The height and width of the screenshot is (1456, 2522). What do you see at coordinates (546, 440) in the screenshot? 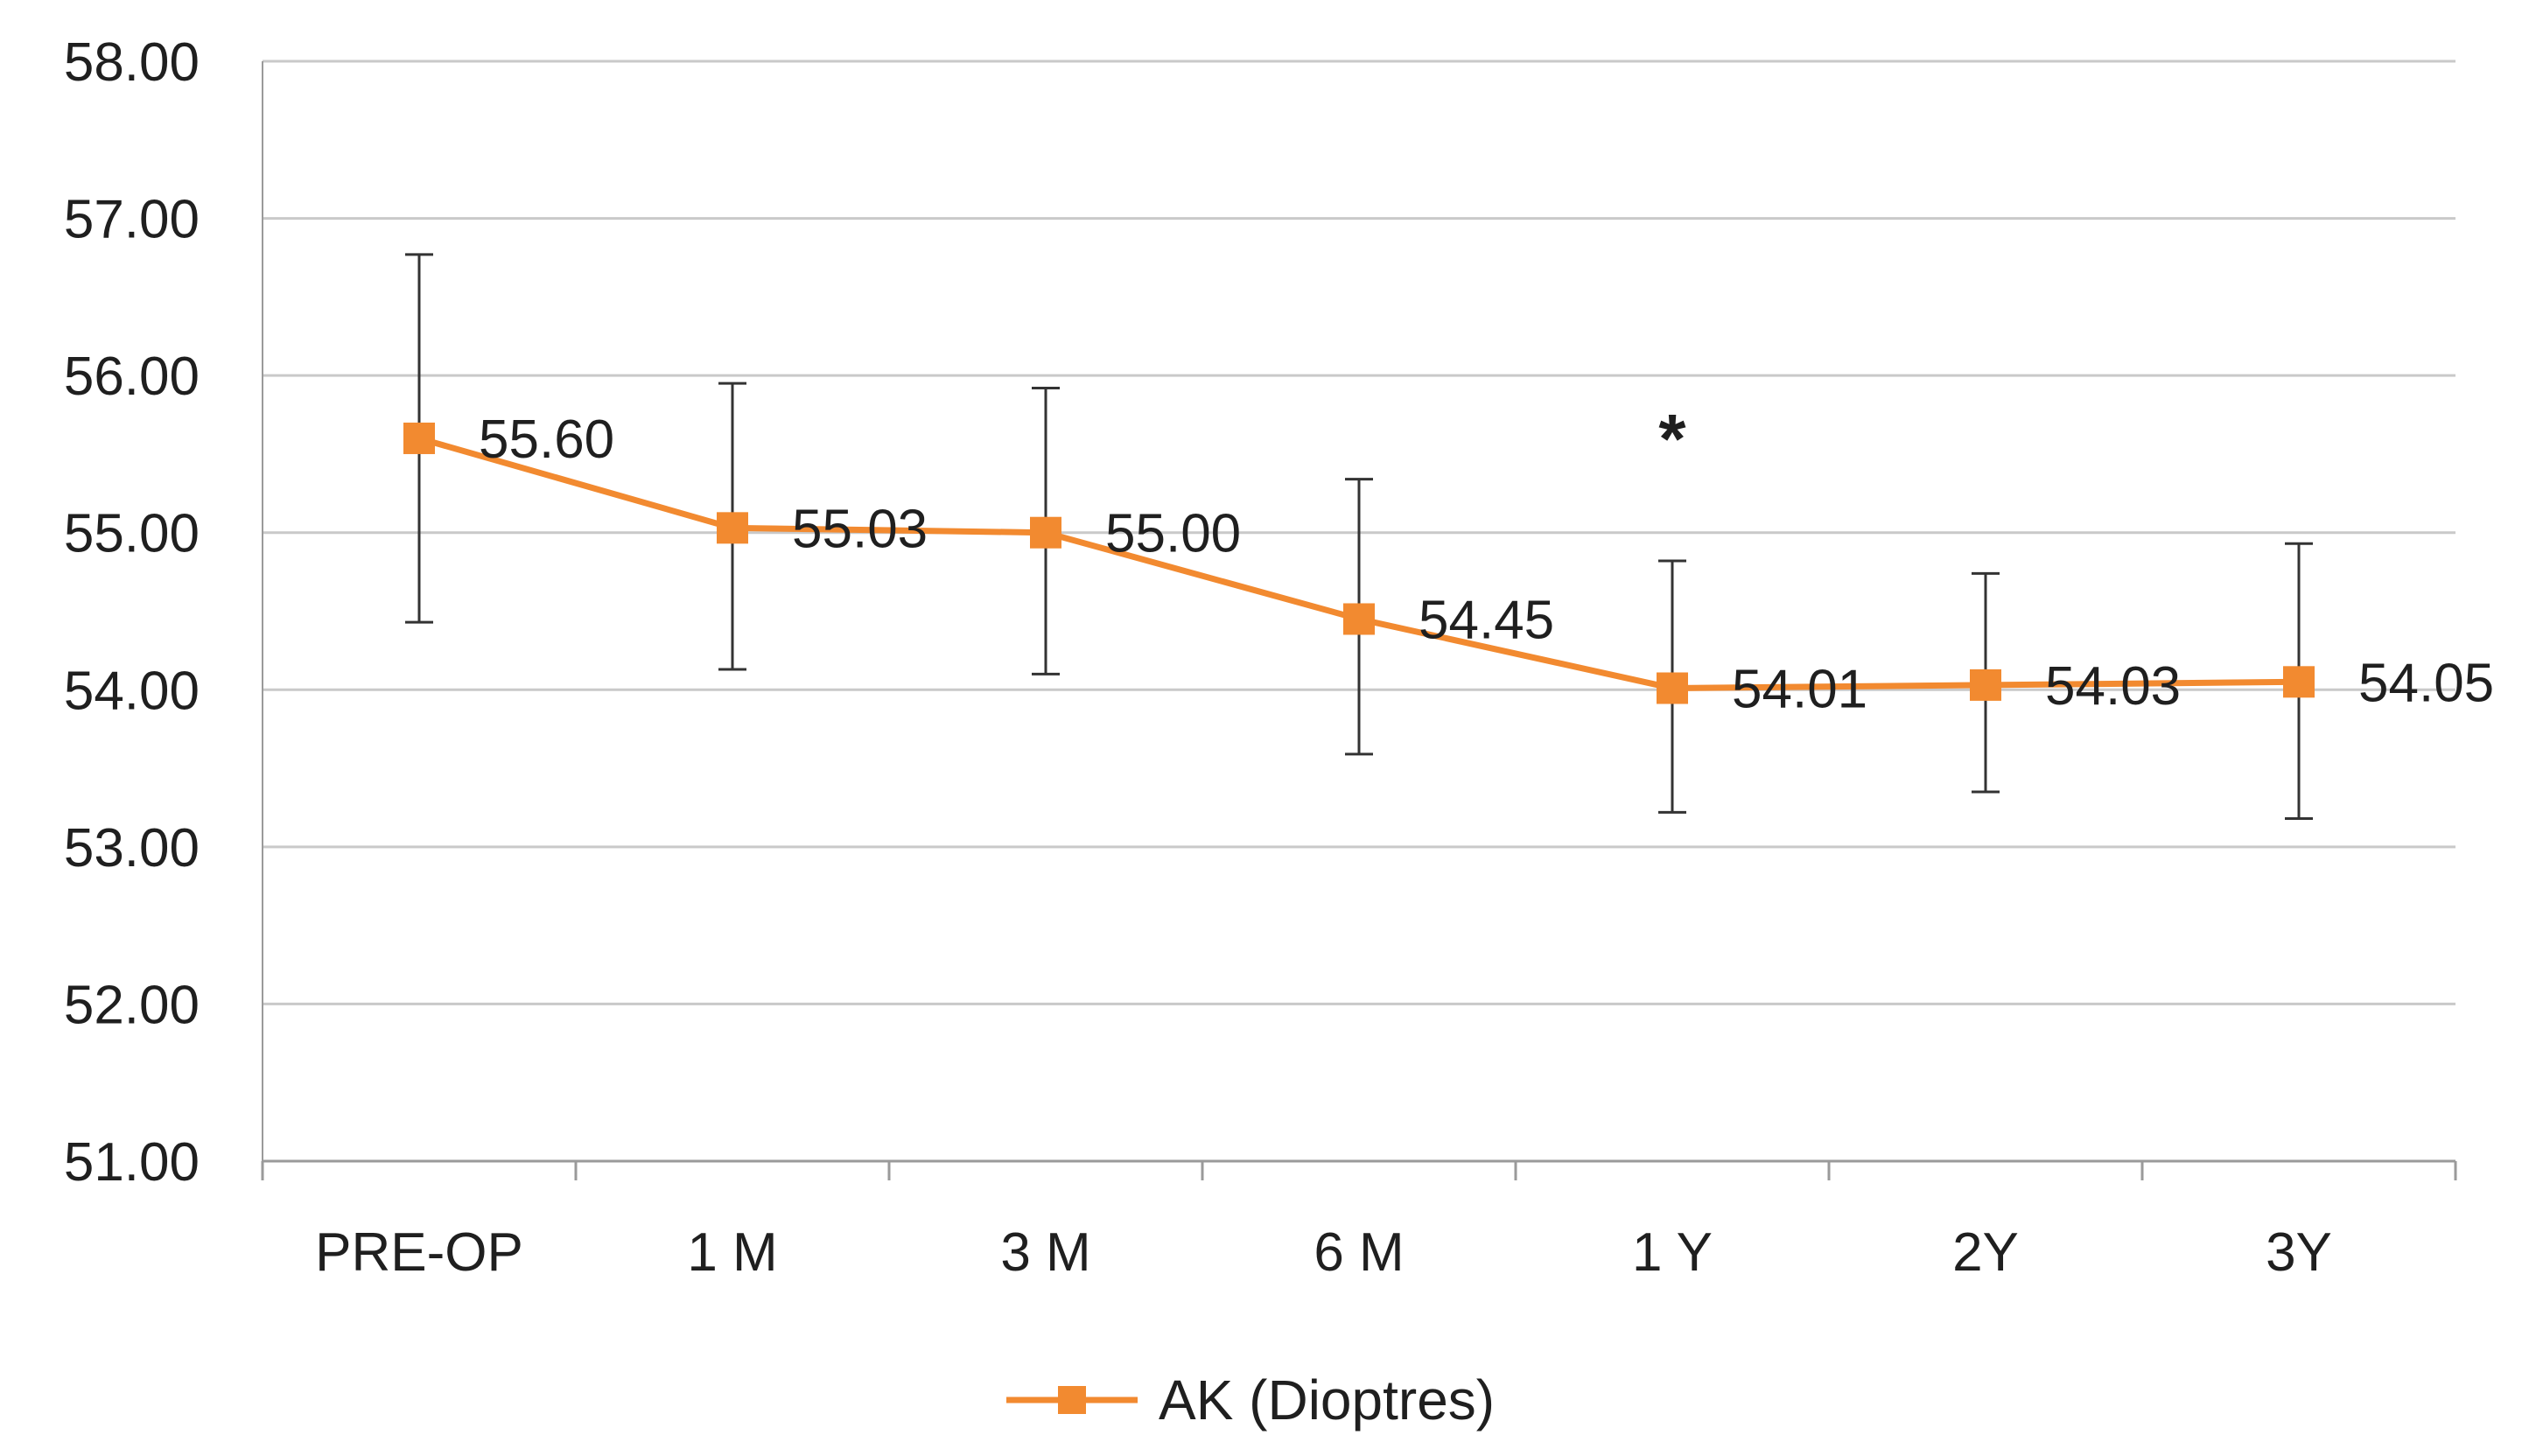
I see `data-label: 55.60` at bounding box center [546, 440].